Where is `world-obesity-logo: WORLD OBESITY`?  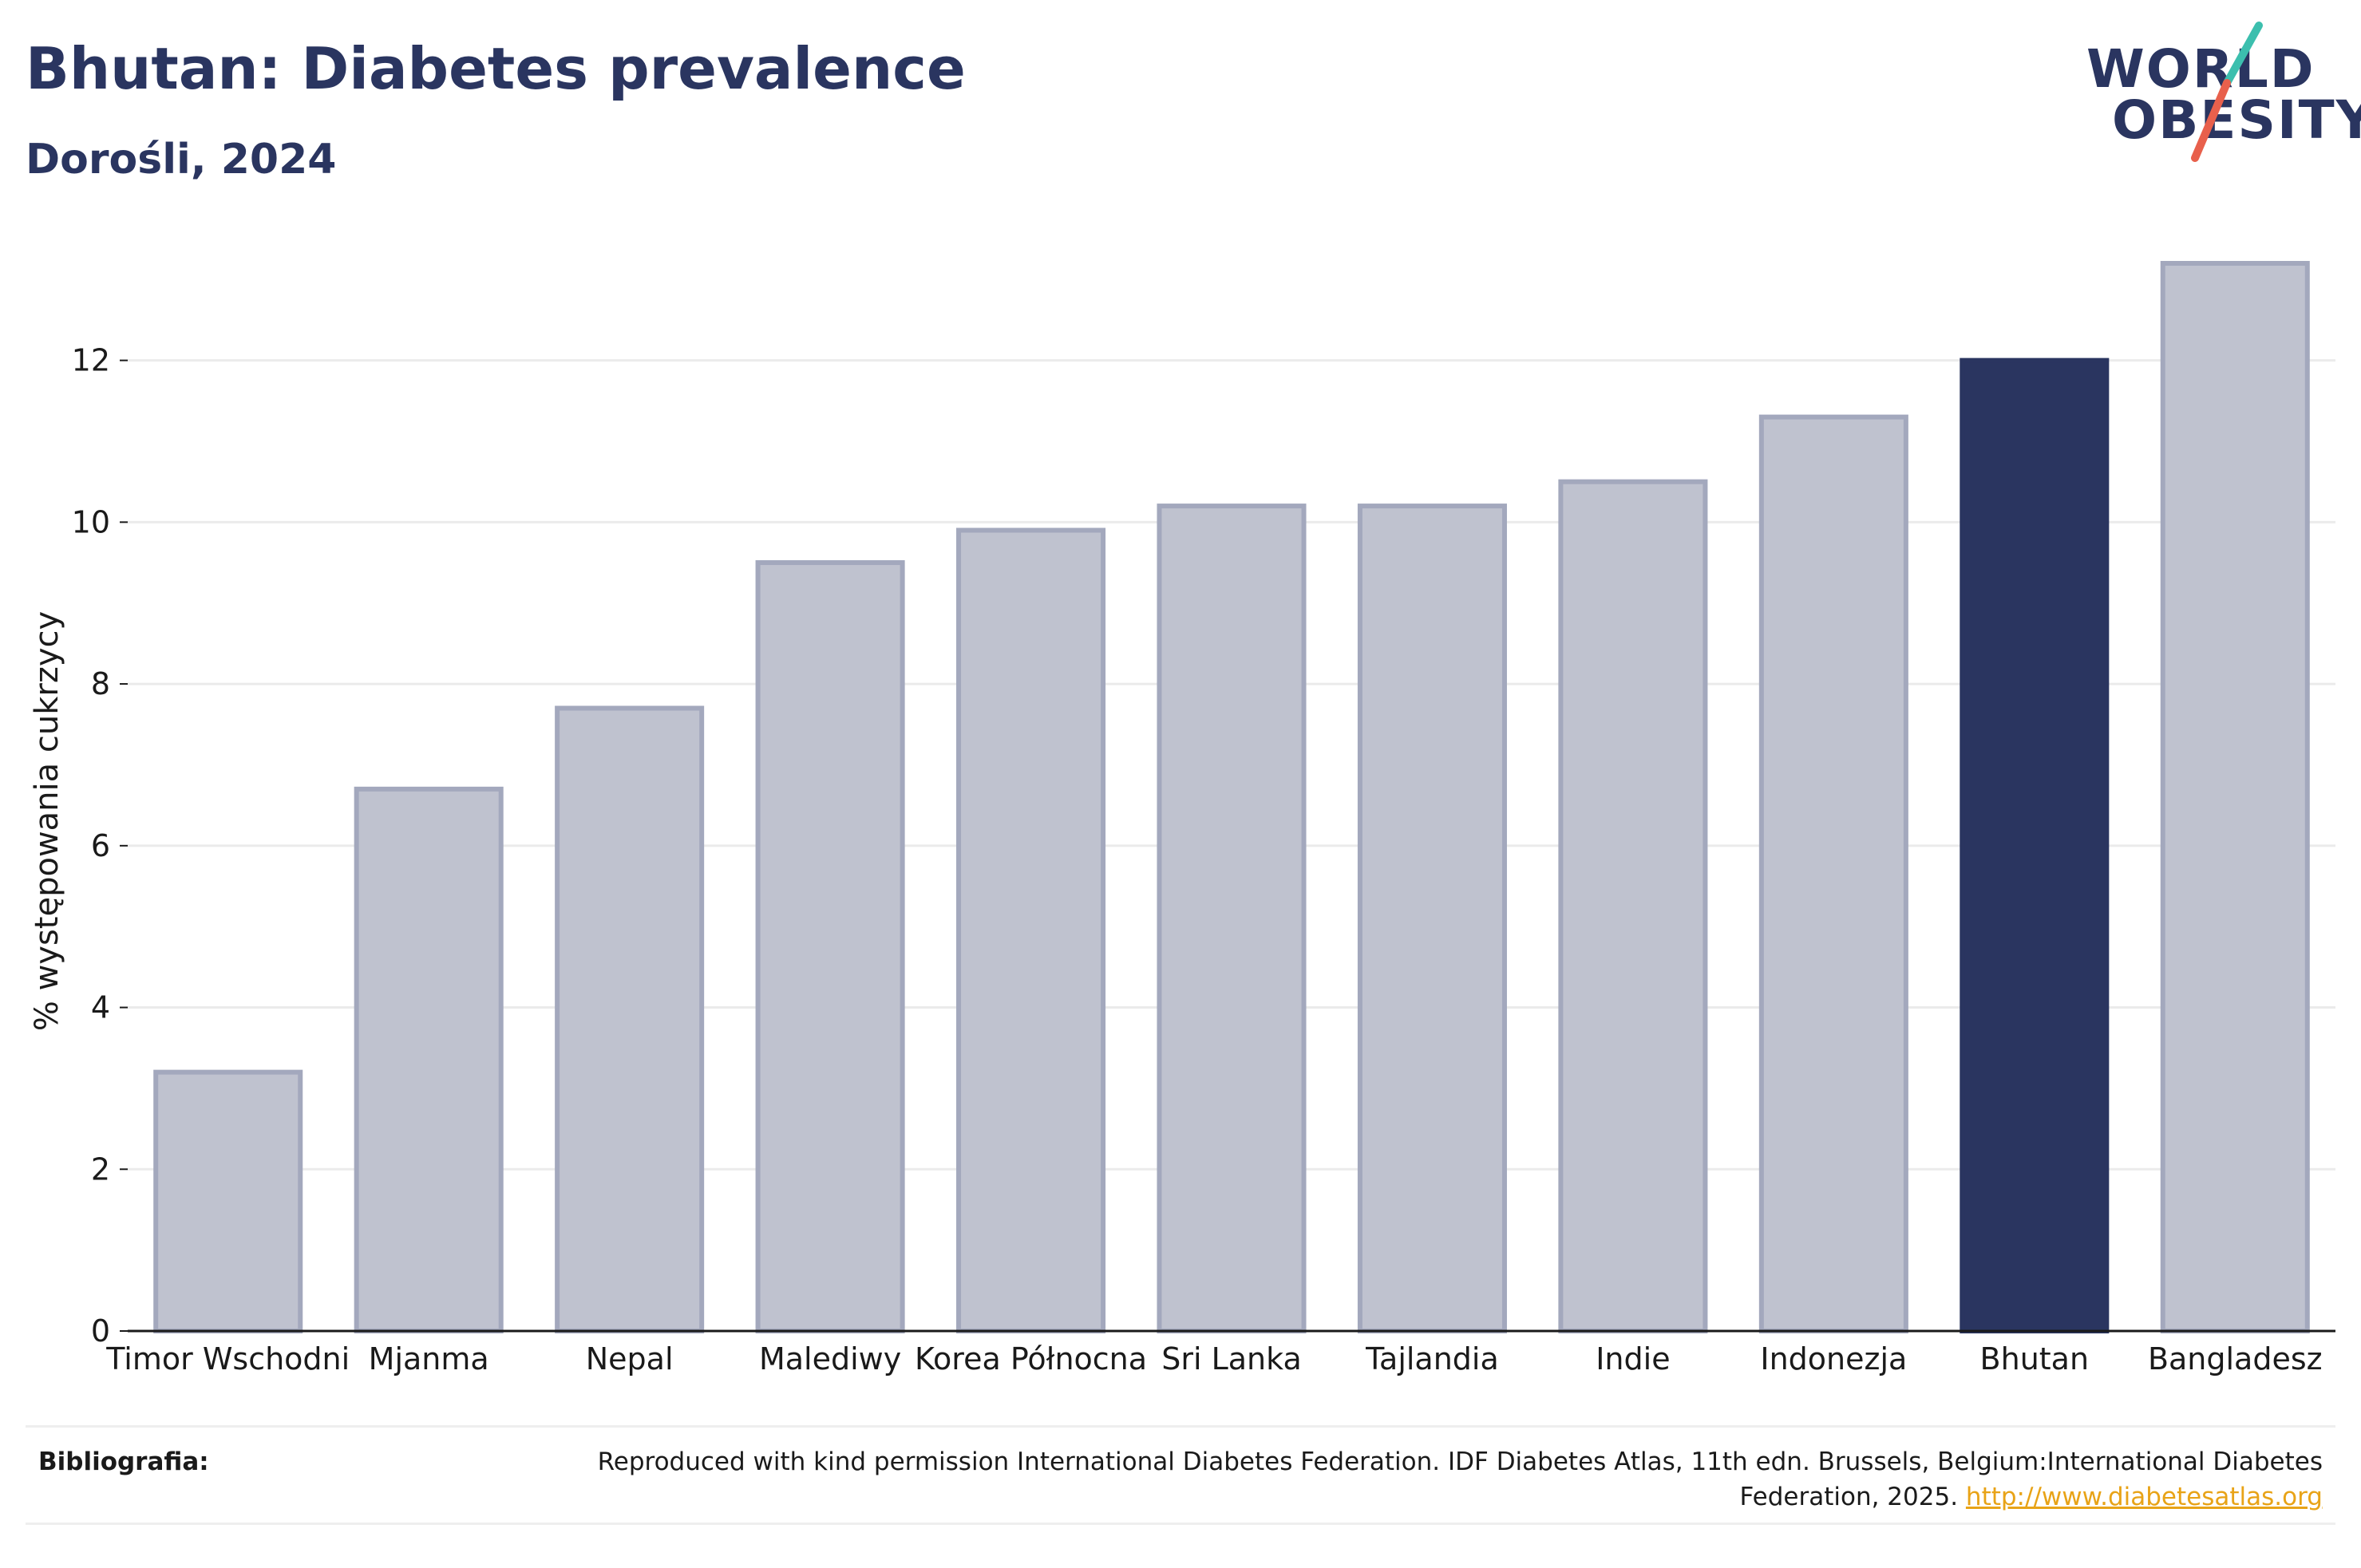 world-obesity-logo: WORLD OBESITY is located at coordinates (2218, 96).